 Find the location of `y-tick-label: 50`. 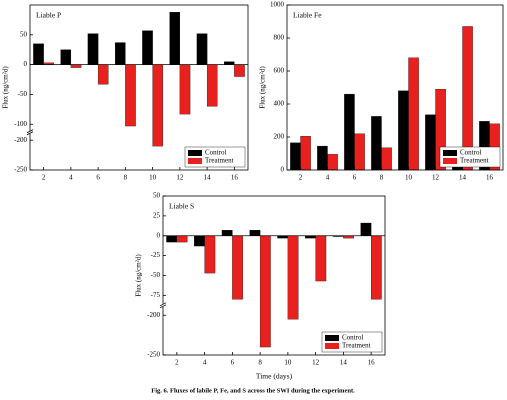

y-tick-label: 50 is located at coordinates (24, 34).